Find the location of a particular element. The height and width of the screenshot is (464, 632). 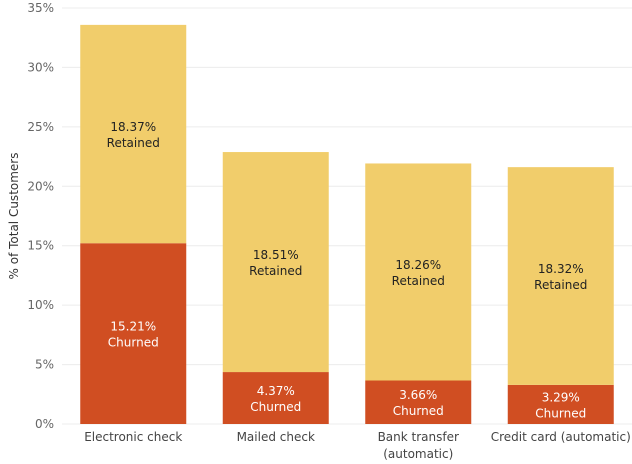

data-label-value: 18.37% is located at coordinates (133, 127).